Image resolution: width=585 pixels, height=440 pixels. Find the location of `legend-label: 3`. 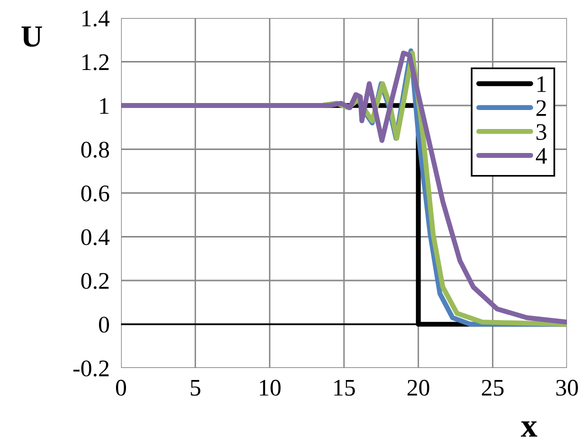

legend-label: 3 is located at coordinates (541, 132).